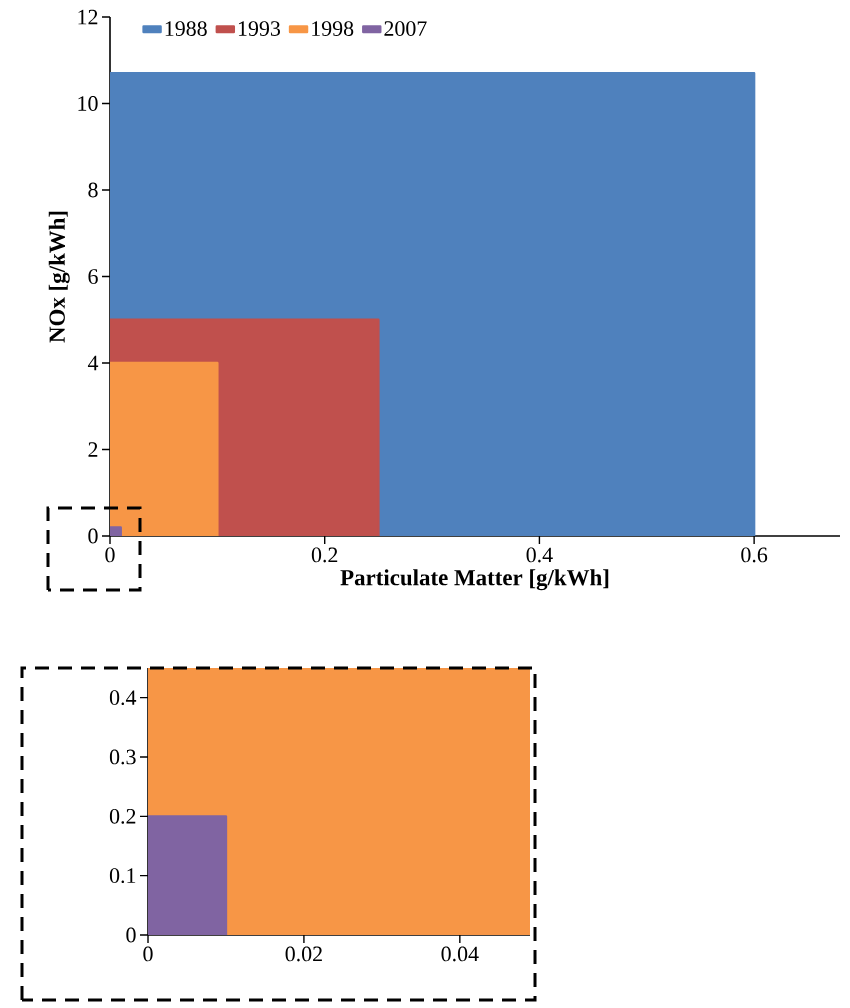 The height and width of the screenshot is (1008, 850). I want to click on x-tick-label: 0.2, so click(324, 555).